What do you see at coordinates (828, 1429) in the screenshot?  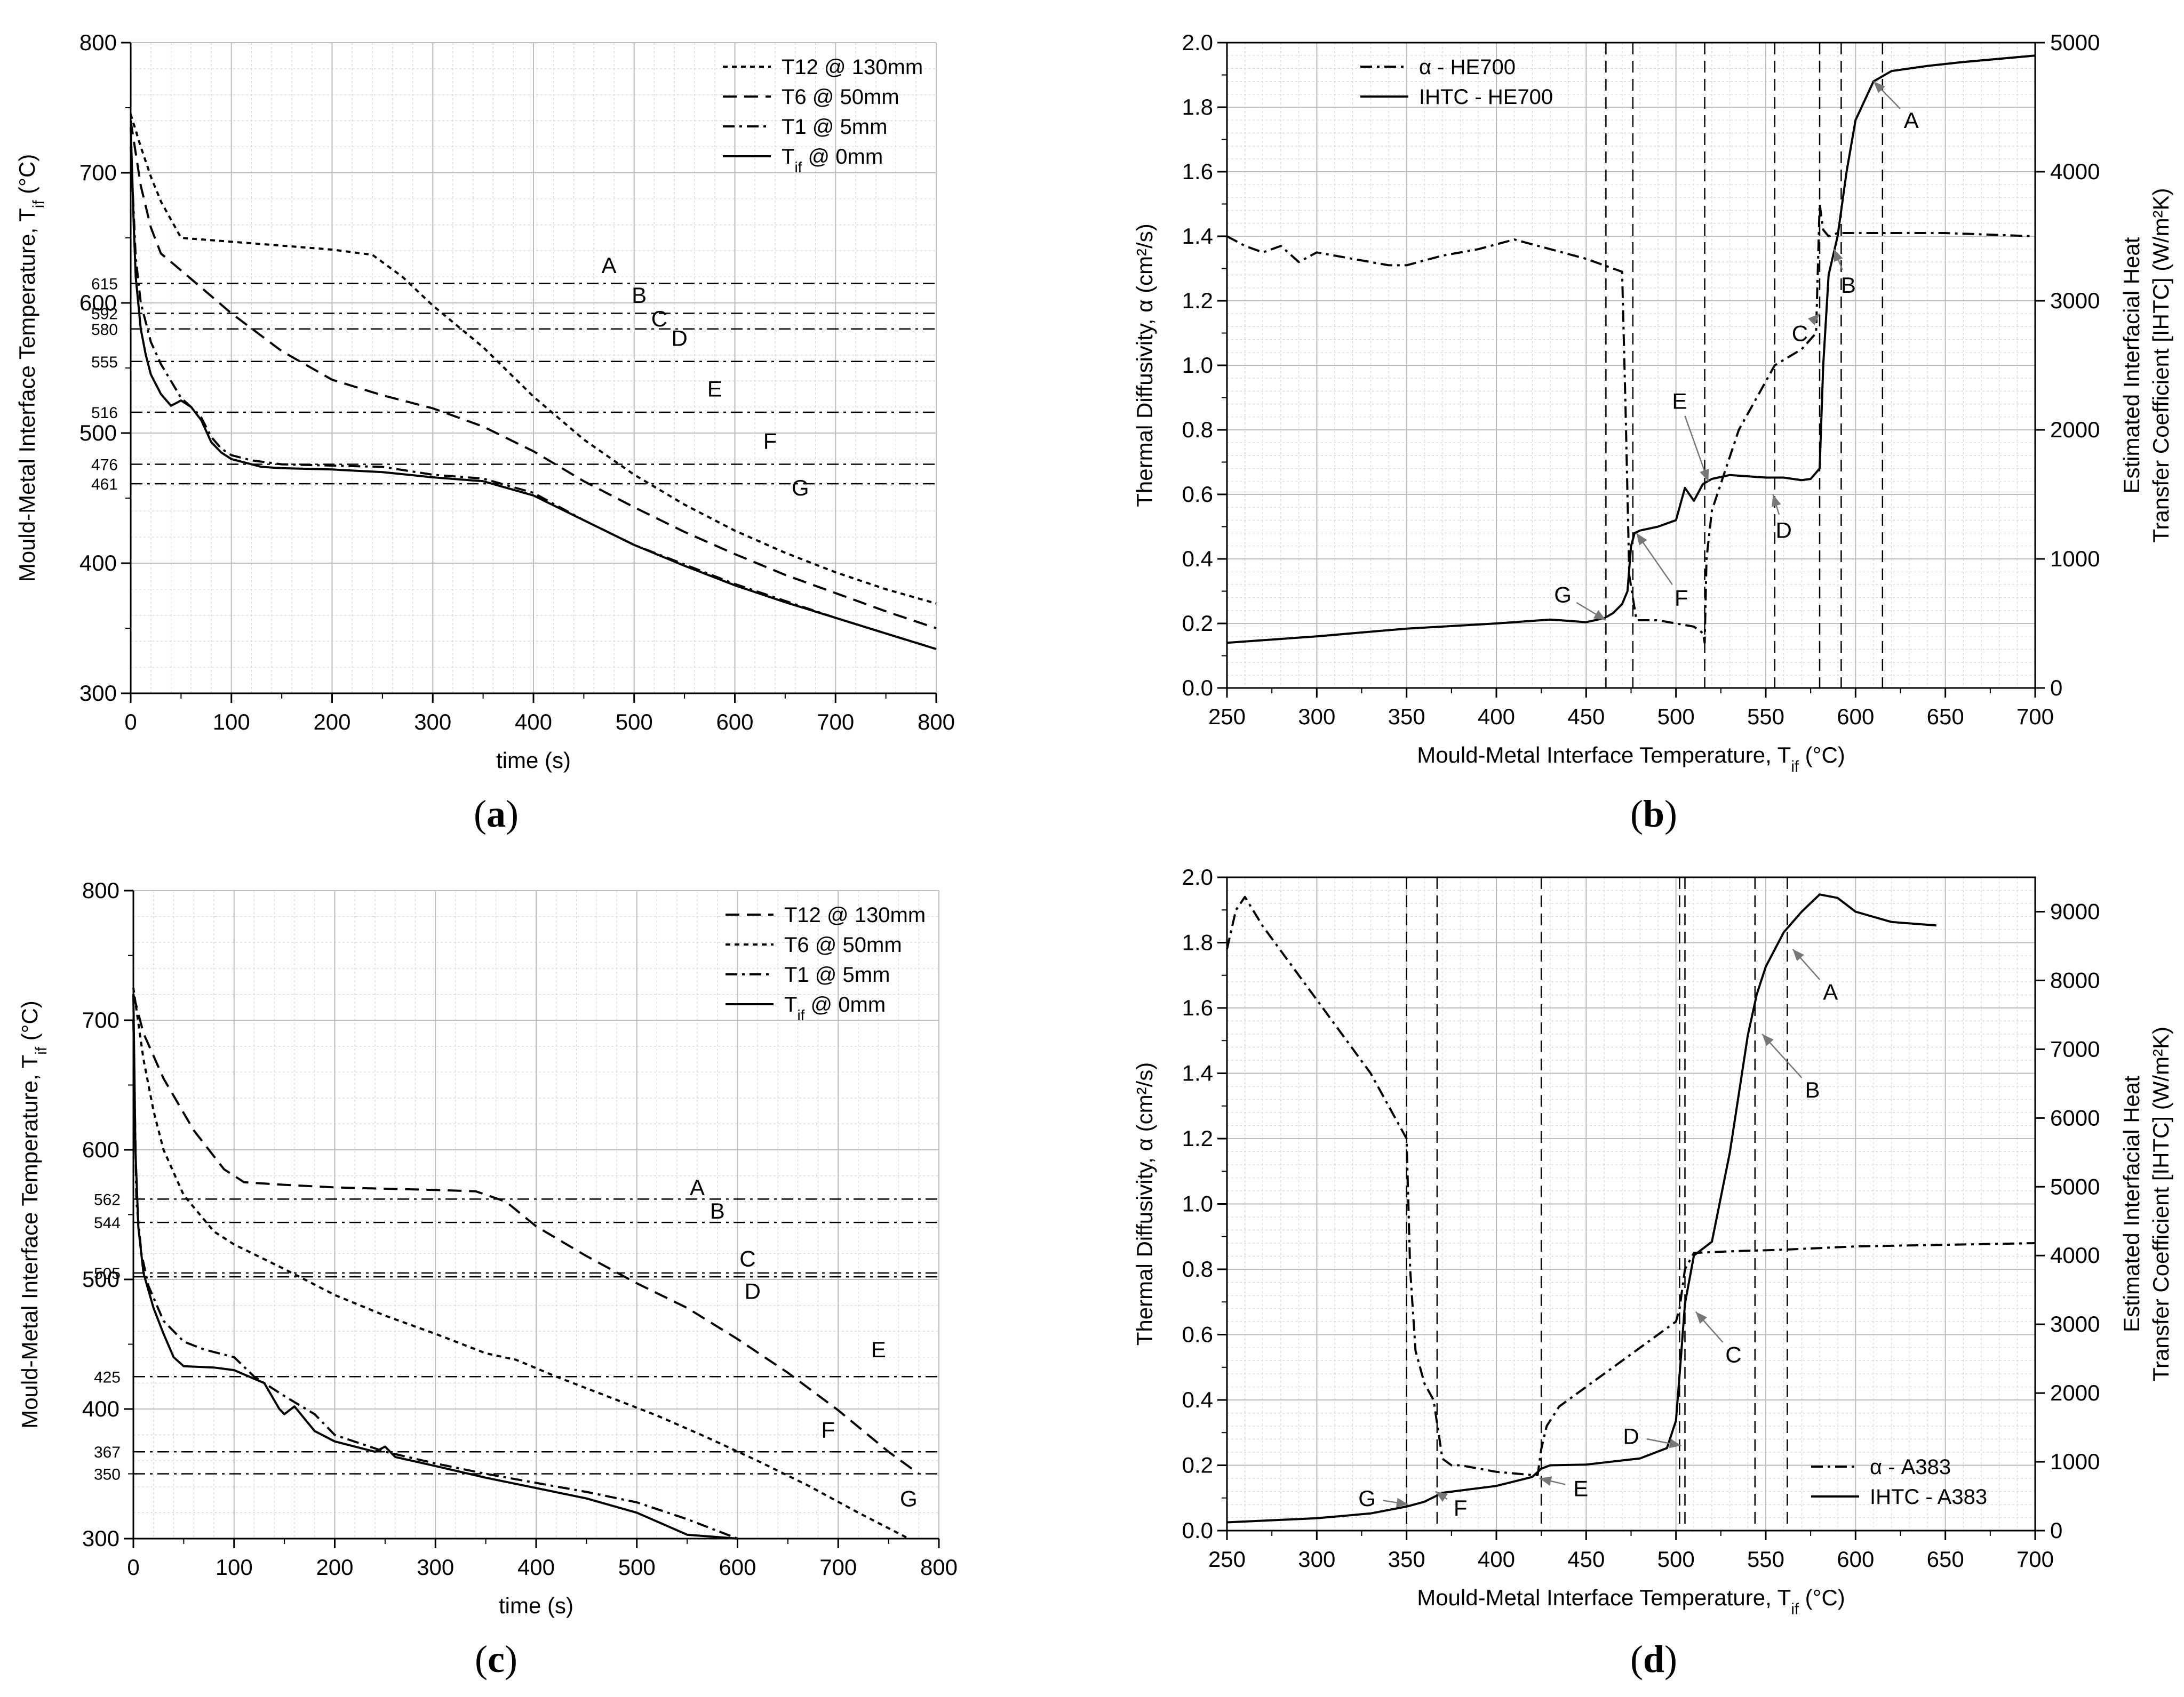 I see `ref-letter-F: F` at bounding box center [828, 1429].